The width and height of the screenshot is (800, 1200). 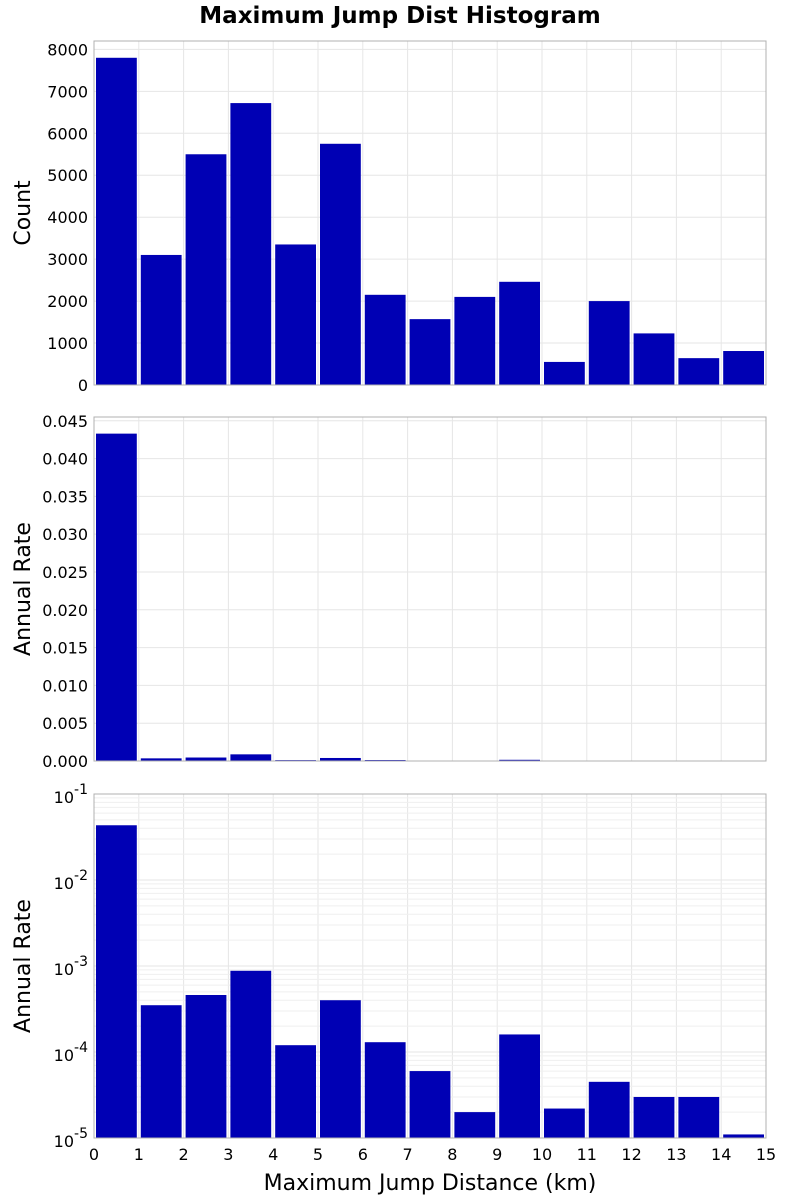 I want to click on y-tick-label: 0.010, so click(x=65, y=685).